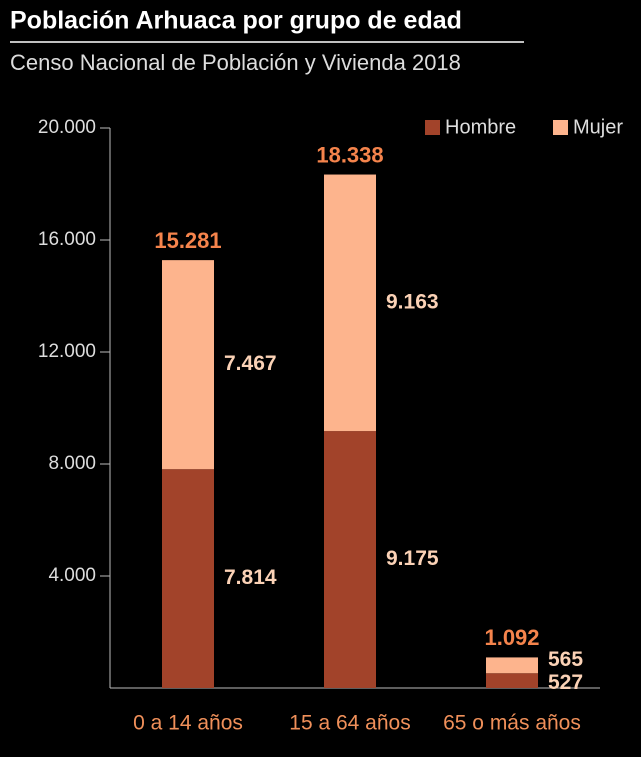  Describe the element at coordinates (565, 659) in the screenshot. I see `segment-label: 565` at that location.